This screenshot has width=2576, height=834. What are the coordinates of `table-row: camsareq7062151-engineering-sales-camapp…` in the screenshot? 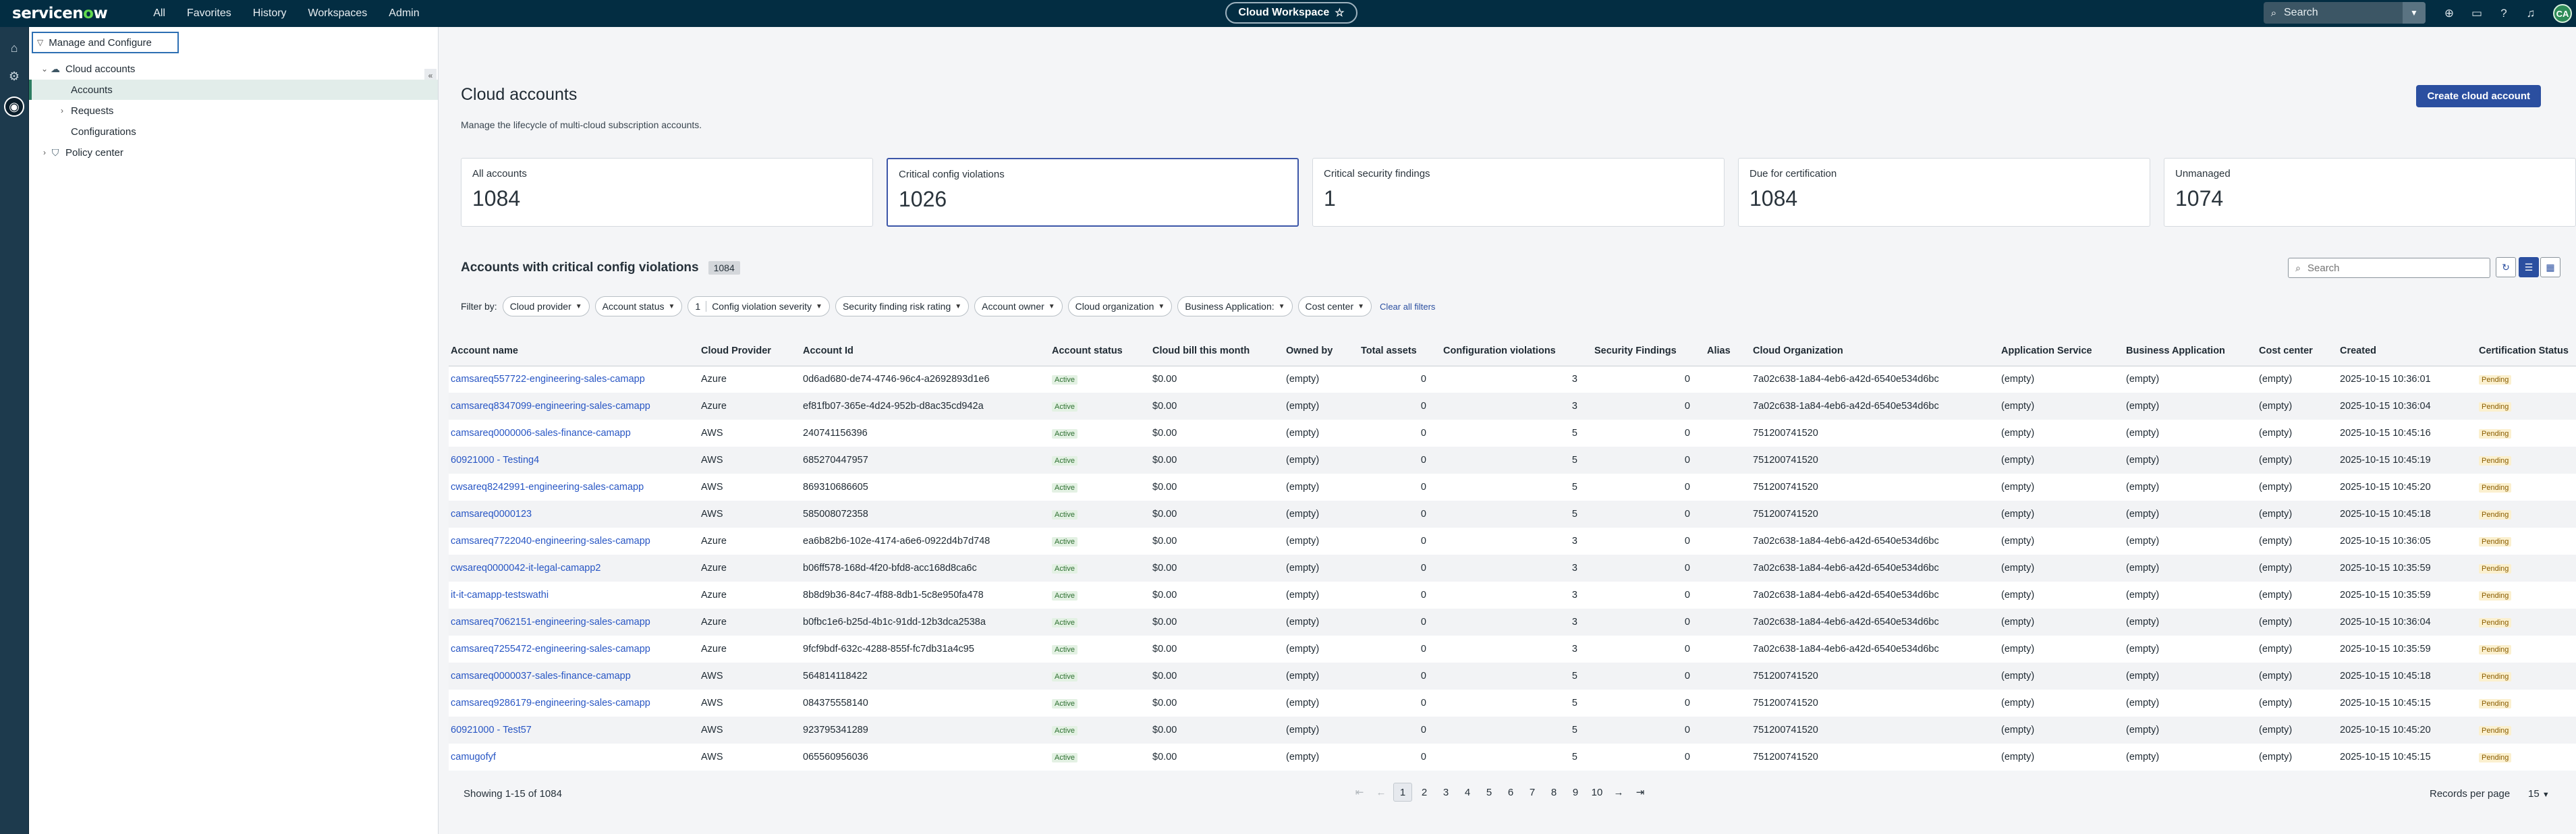 It's located at (1512, 622).